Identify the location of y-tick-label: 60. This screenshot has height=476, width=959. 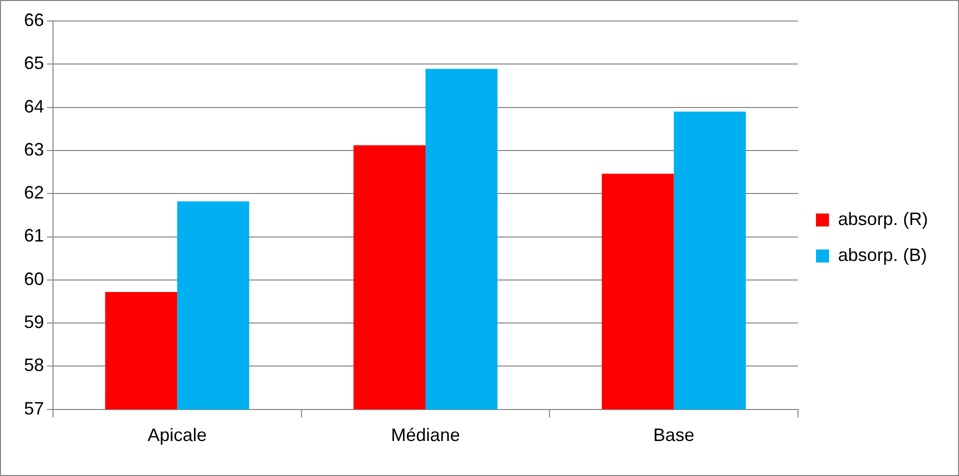
(34, 278).